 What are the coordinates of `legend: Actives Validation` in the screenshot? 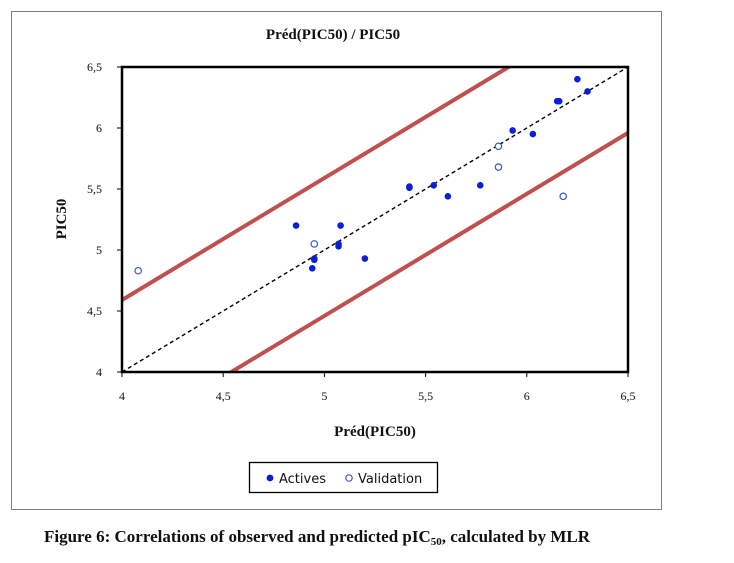 It's located at (343, 477).